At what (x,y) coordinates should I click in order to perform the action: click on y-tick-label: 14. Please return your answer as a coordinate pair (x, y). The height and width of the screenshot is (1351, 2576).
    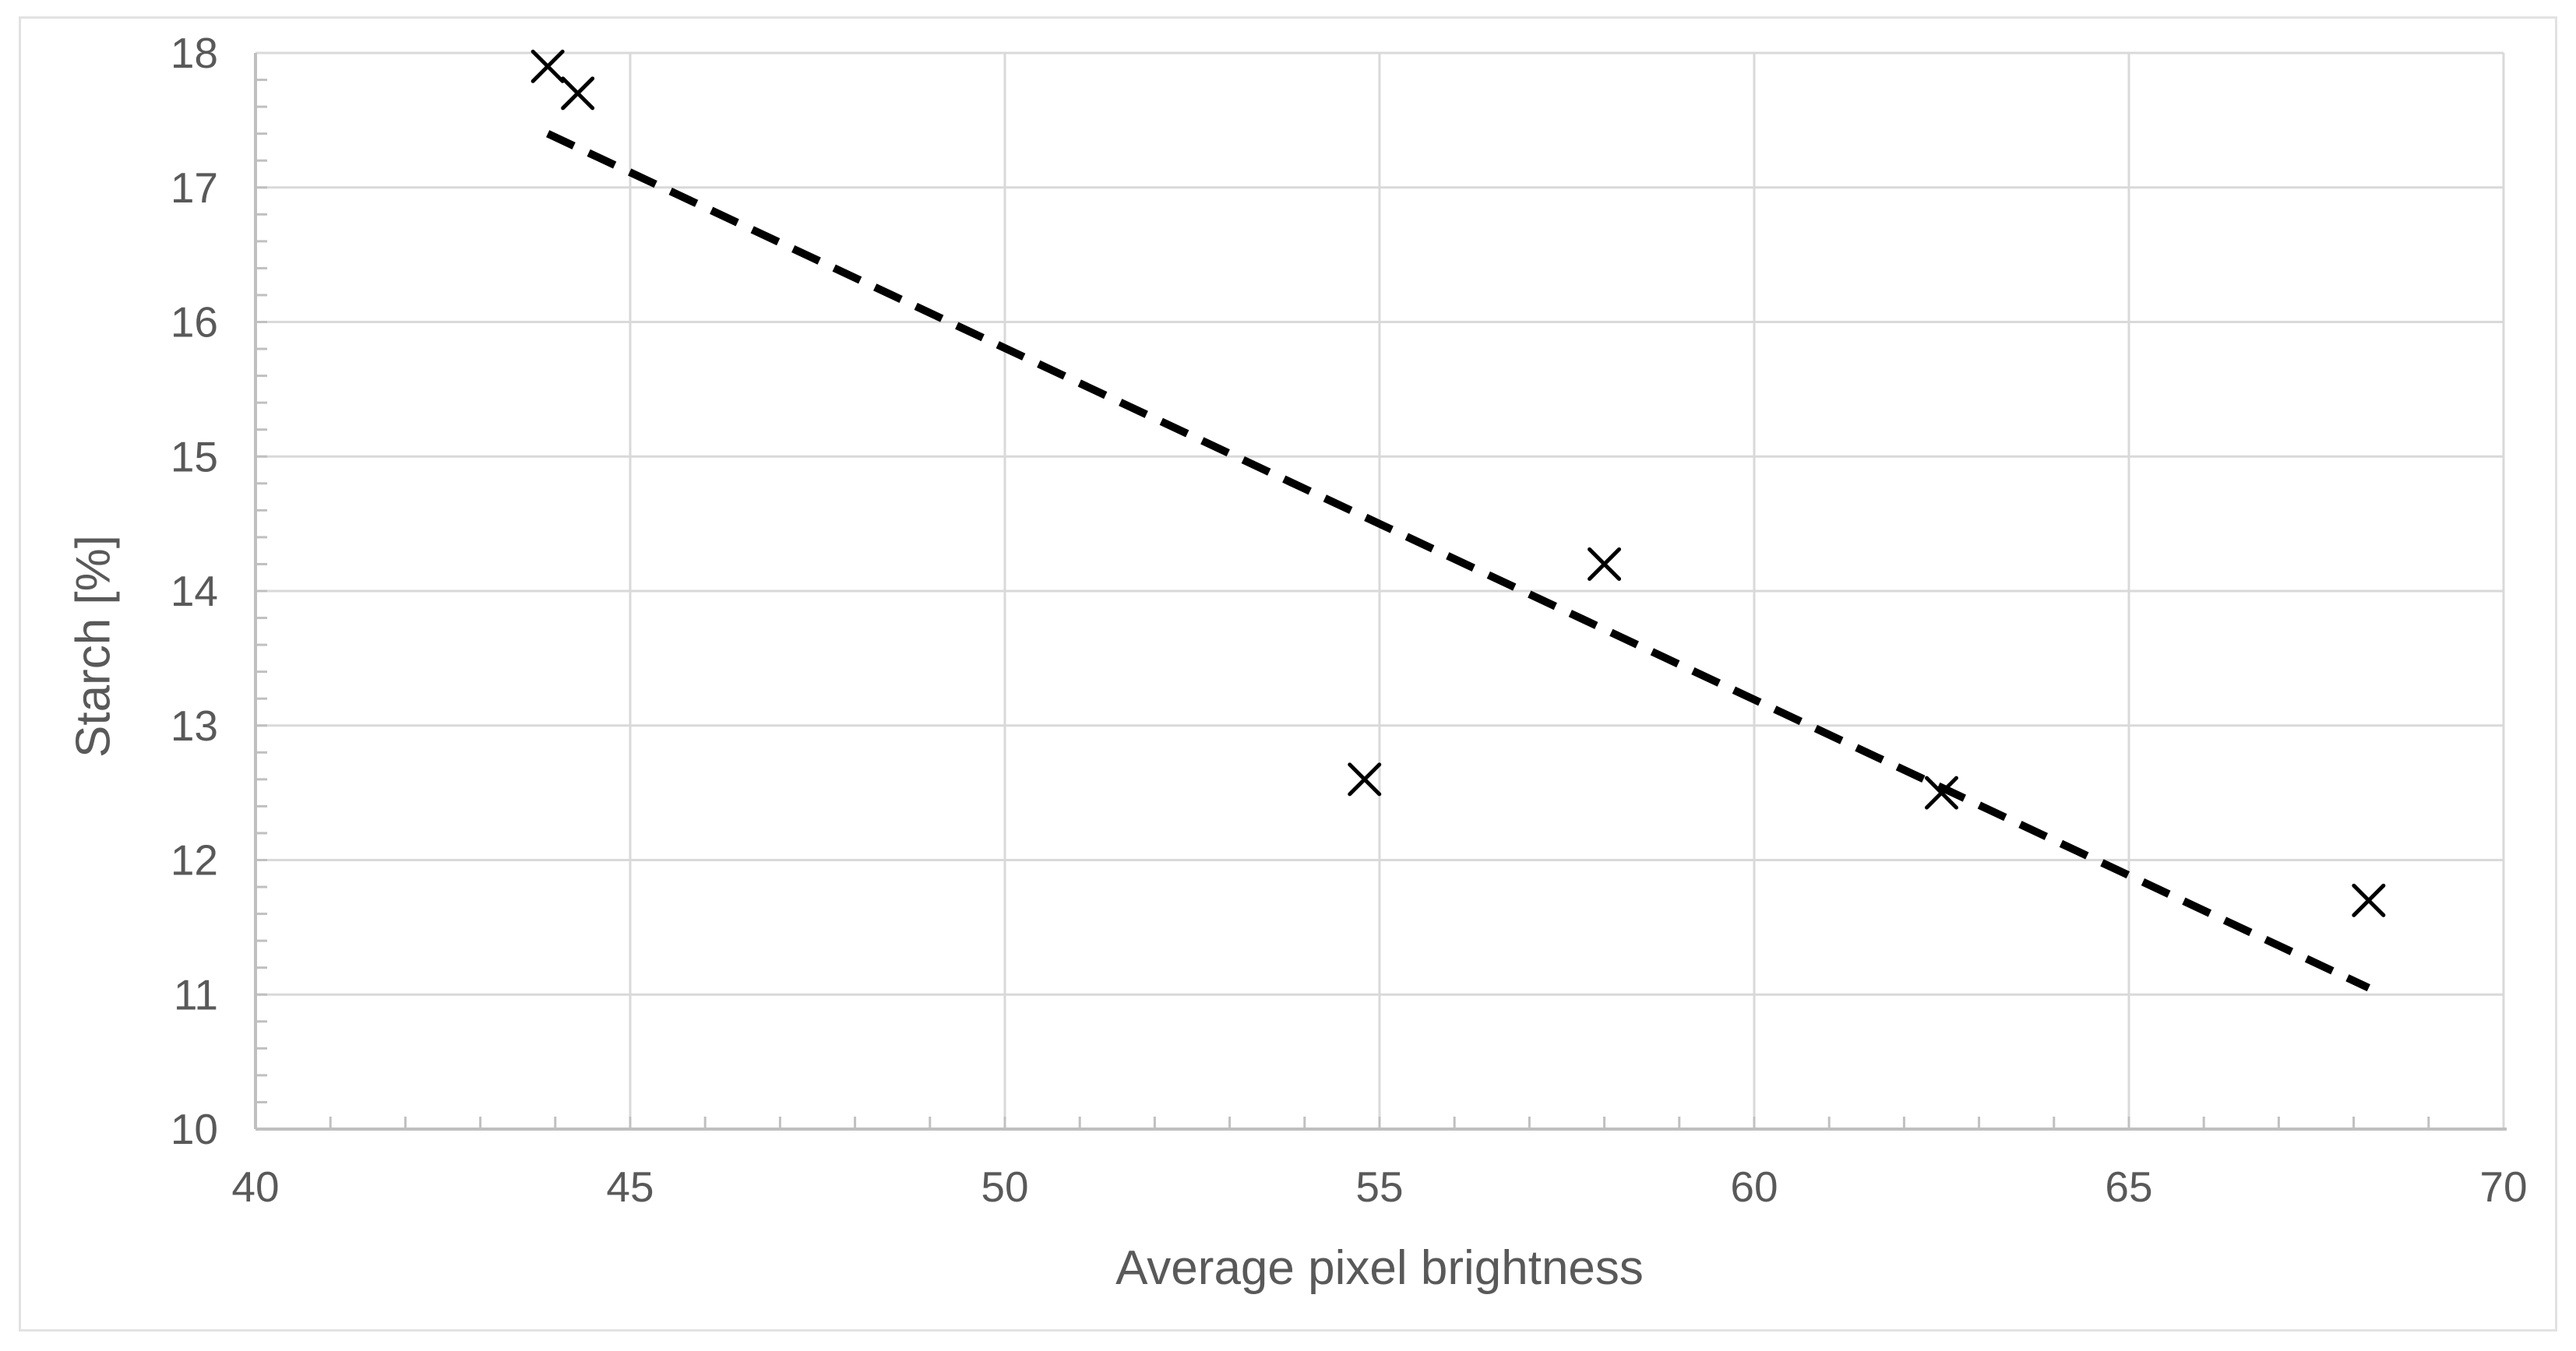
    Looking at the image, I should click on (194, 591).